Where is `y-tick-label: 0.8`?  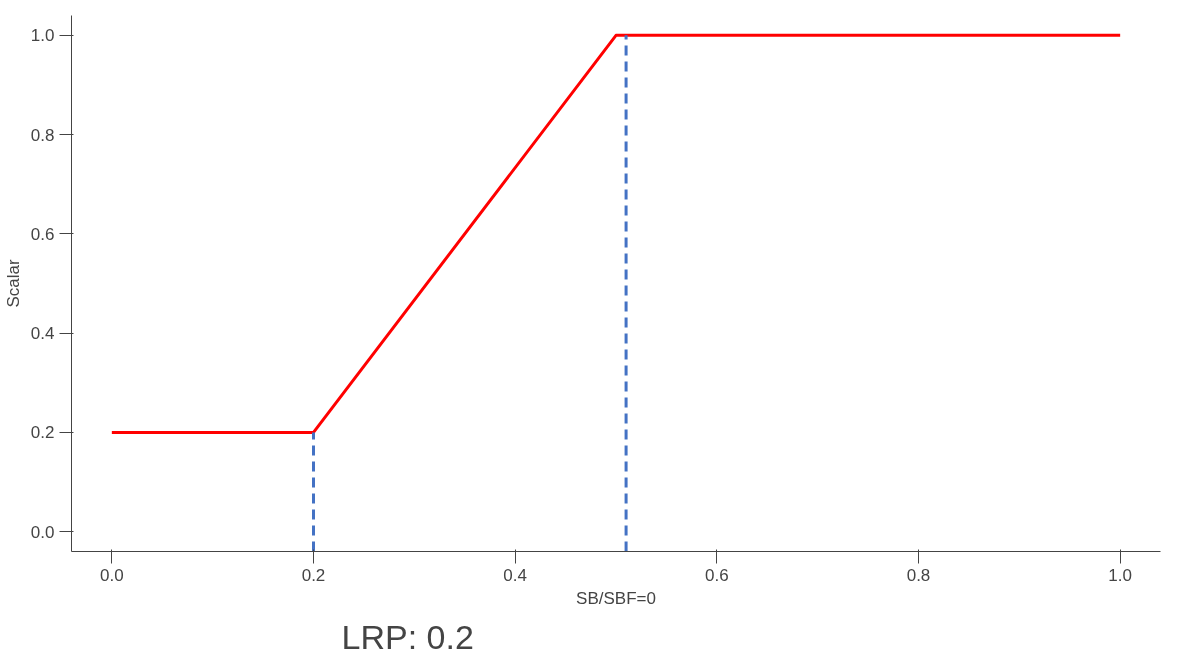
y-tick-label: 0.8 is located at coordinates (42, 135).